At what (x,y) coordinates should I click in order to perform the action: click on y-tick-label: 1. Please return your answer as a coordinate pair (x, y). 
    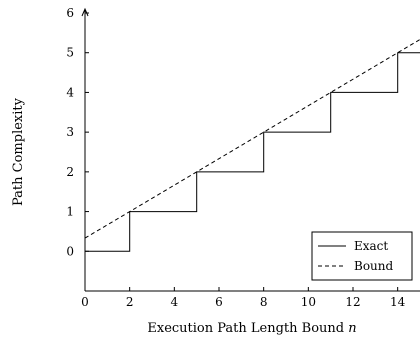
    Looking at the image, I should click on (70, 212).